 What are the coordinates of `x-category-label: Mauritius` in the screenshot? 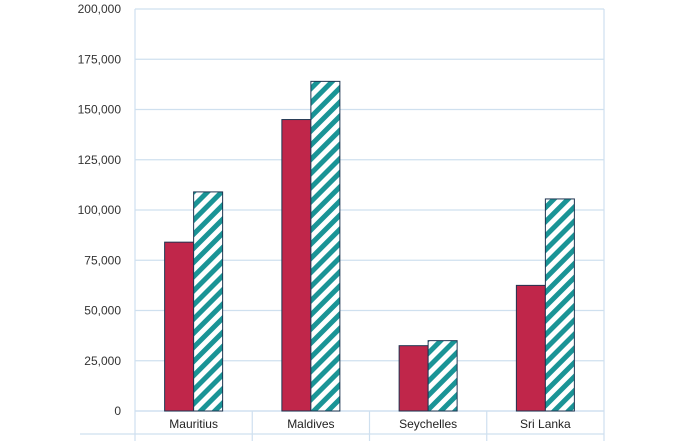 It's located at (193, 424).